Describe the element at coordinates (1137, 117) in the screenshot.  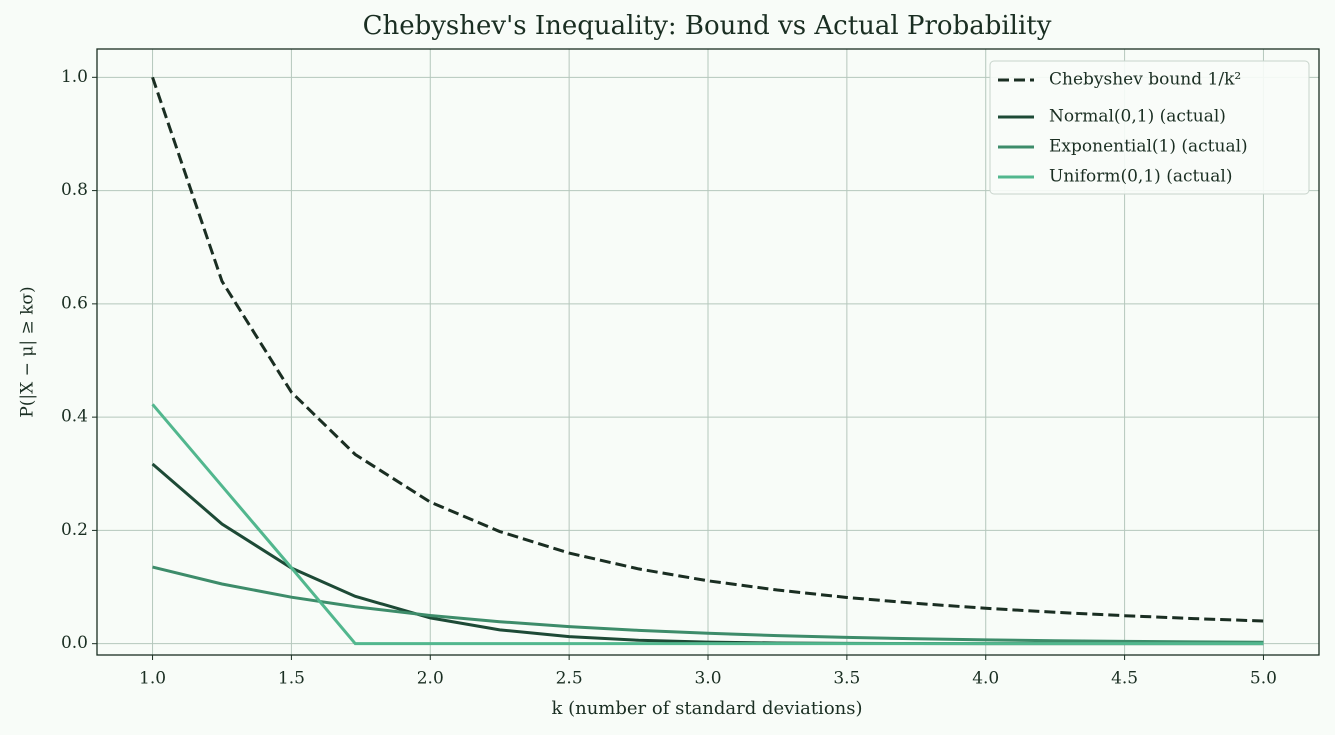
I see `legend-label: Normal(0,1) (actual)` at that location.